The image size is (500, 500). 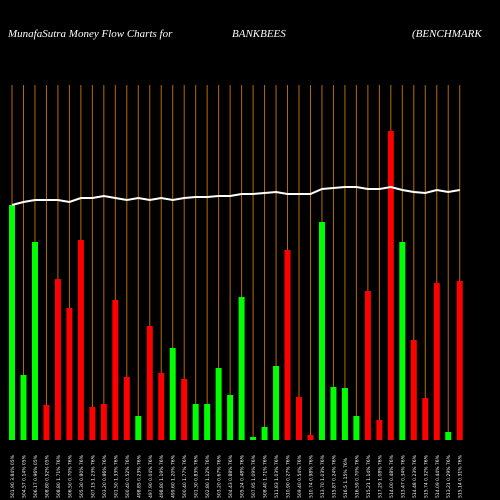 What do you see at coordinates (162, 476) in the screenshot?
I see `x-tick-label: 498.80 1.19% 76%` at bounding box center [162, 476].